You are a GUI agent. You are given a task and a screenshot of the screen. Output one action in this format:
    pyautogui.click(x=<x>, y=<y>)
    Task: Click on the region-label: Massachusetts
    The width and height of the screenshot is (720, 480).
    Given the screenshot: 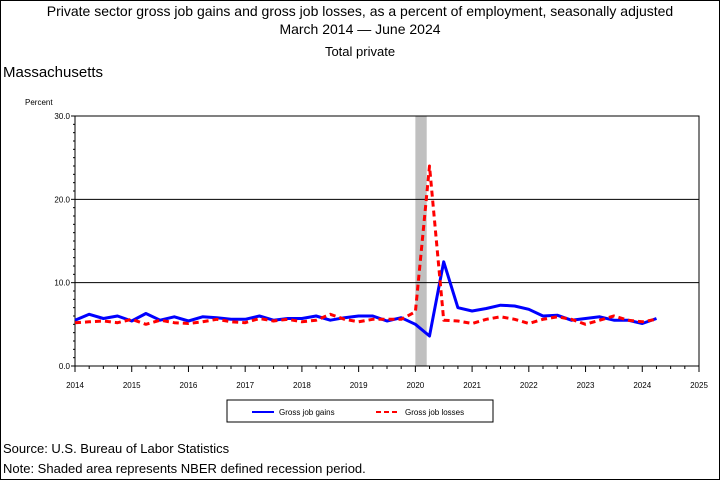 What is the action you would take?
    pyautogui.click(x=53, y=72)
    